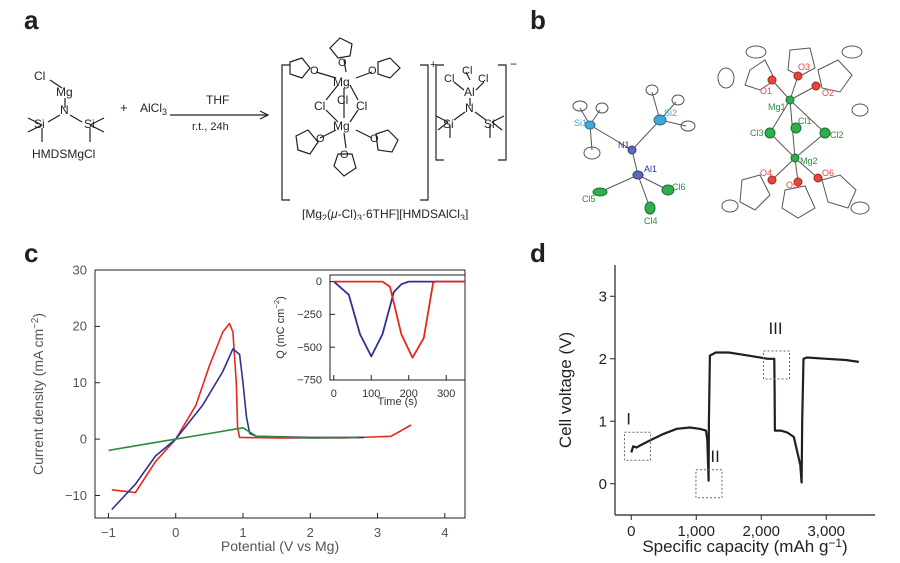 Image resolution: width=900 pixels, height=563 pixels. Describe the element at coordinates (828, 93) in the screenshot. I see `atom-label-o2: O2` at that location.